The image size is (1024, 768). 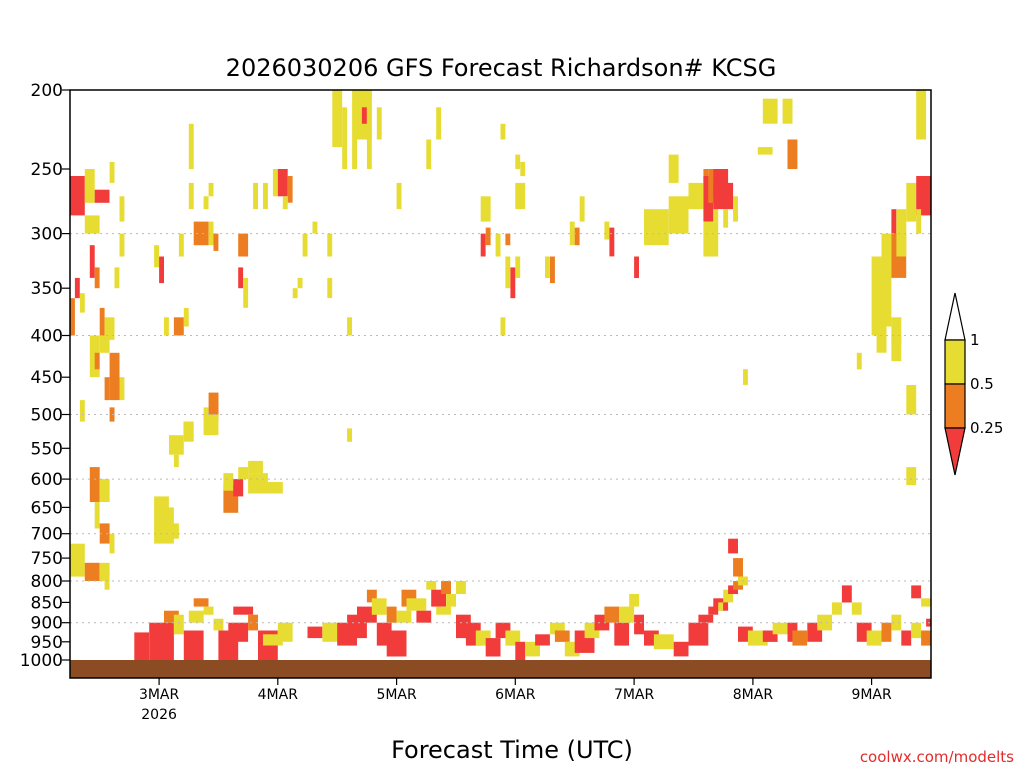 What do you see at coordinates (47, 235) in the screenshot?
I see `y-tick-label: 300` at bounding box center [47, 235].